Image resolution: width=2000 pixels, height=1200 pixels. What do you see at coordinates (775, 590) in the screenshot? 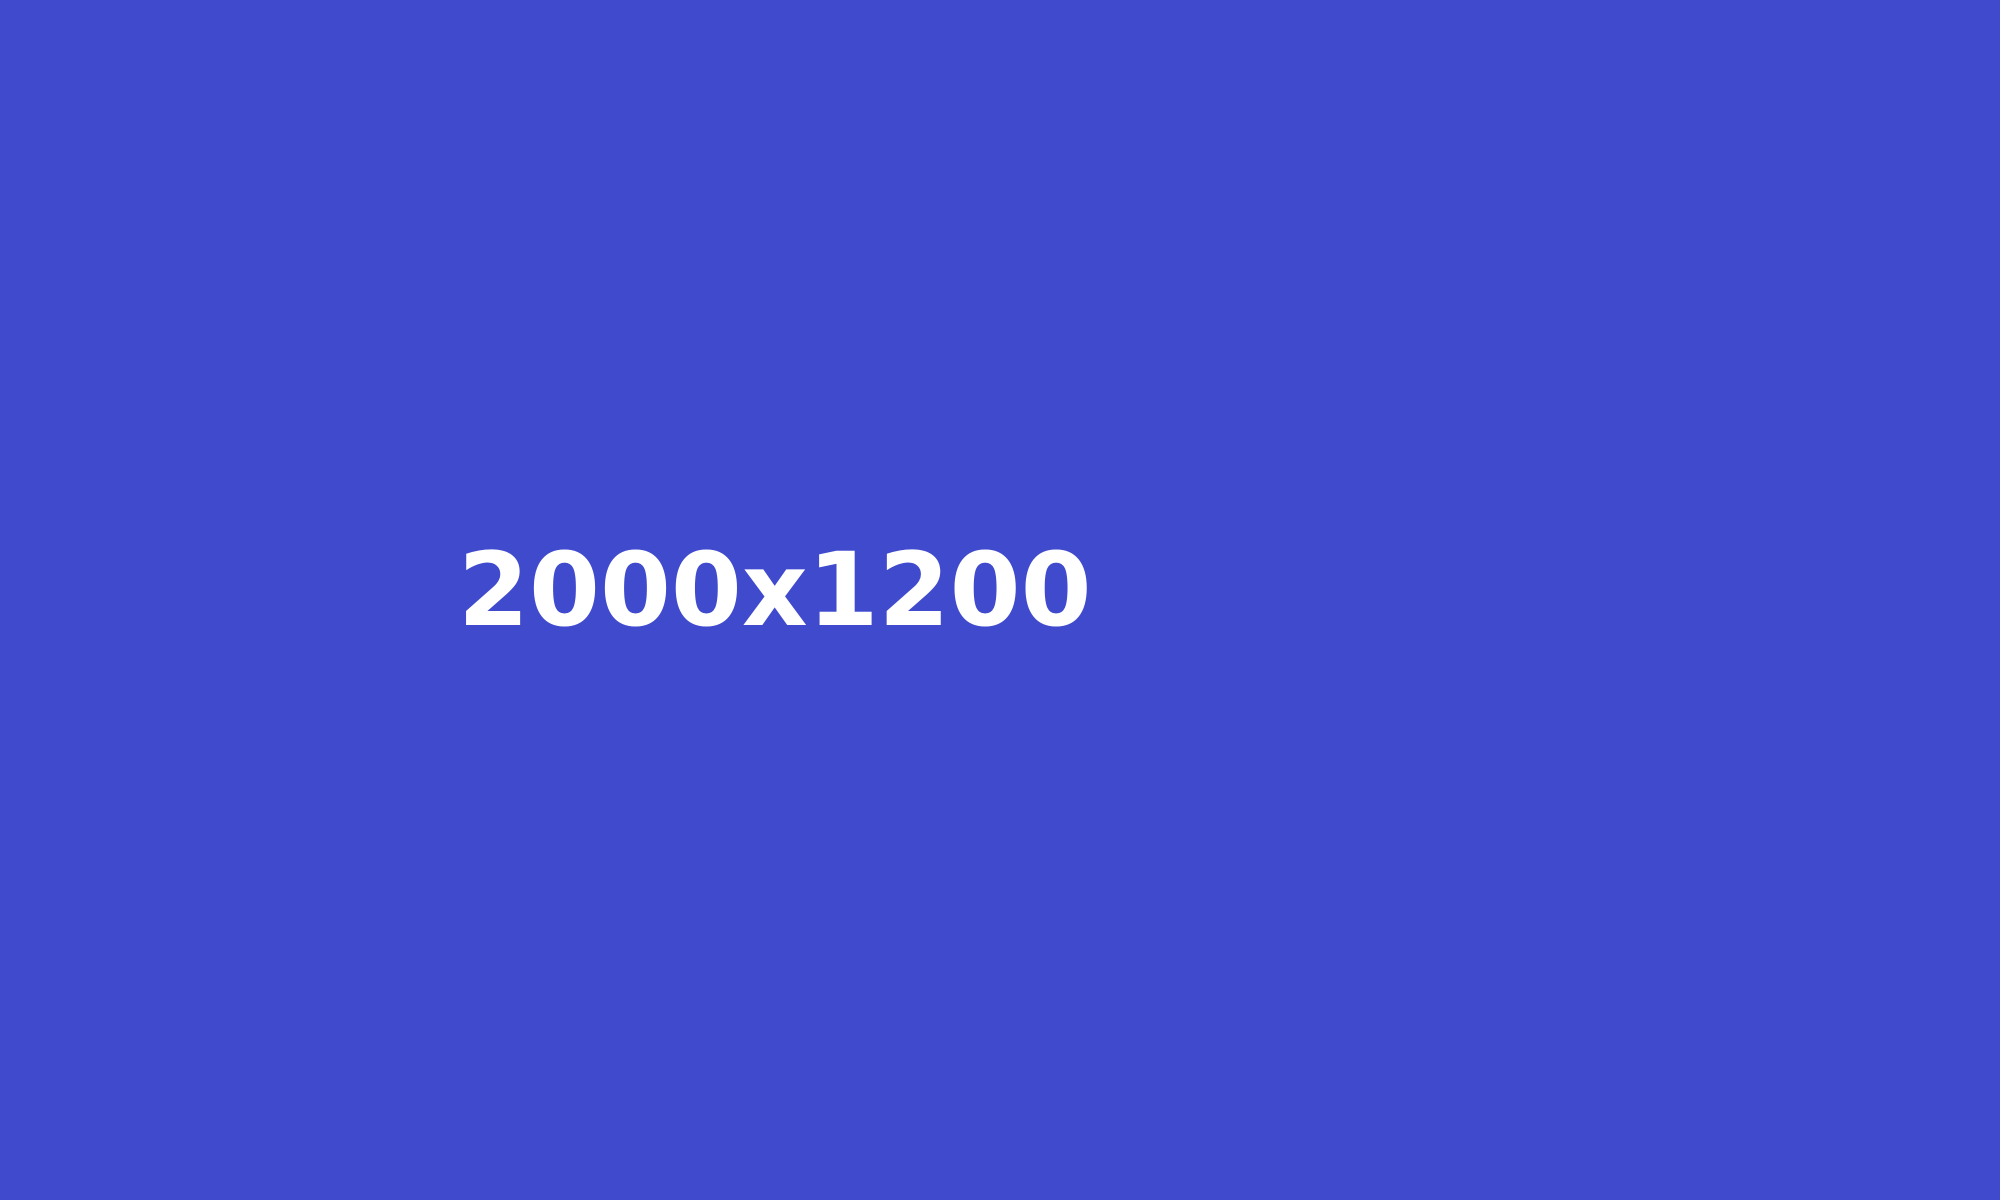
I see `dimension-label: 2000x1200` at bounding box center [775, 590].